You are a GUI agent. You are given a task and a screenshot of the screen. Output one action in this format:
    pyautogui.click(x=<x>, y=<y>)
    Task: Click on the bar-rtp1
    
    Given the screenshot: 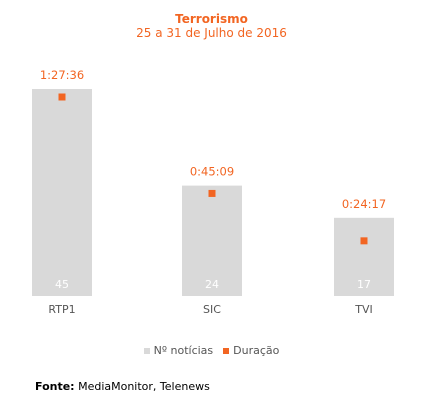 What is the action you would take?
    pyautogui.click(x=62, y=192)
    